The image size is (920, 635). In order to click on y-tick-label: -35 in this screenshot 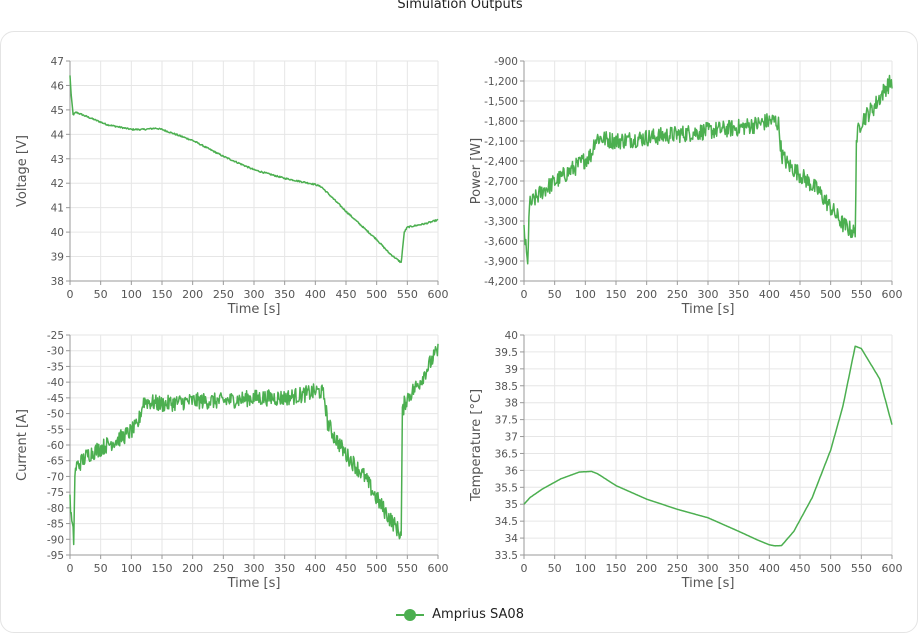, I will do `click(55, 367)`.